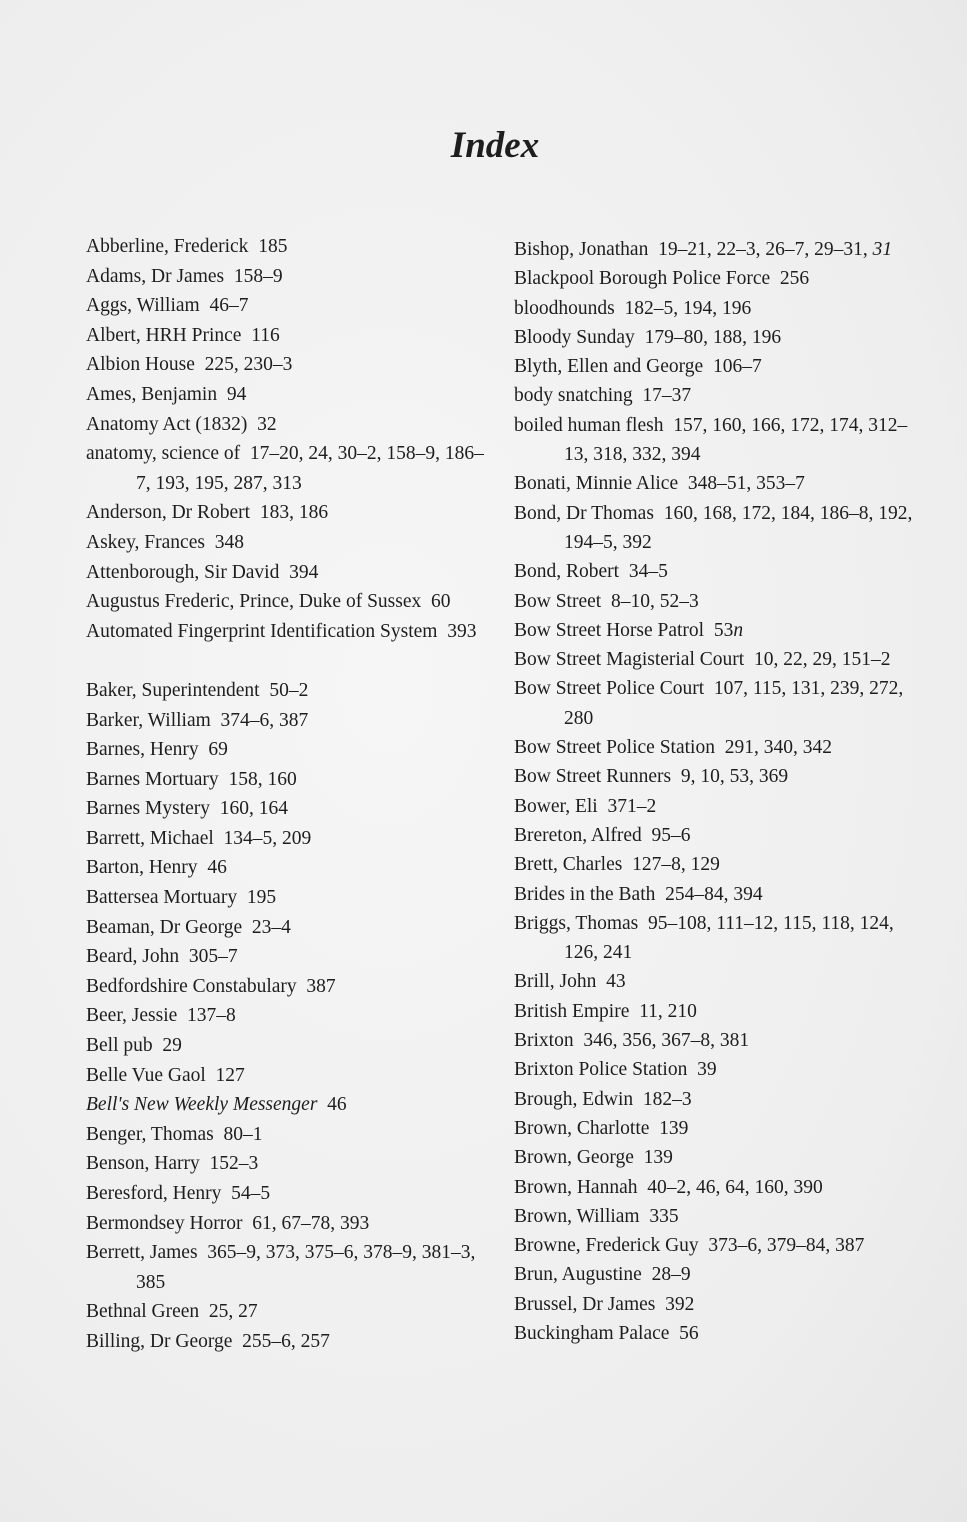 This screenshot has width=967, height=1522. I want to click on page-title: Index, so click(495, 145).